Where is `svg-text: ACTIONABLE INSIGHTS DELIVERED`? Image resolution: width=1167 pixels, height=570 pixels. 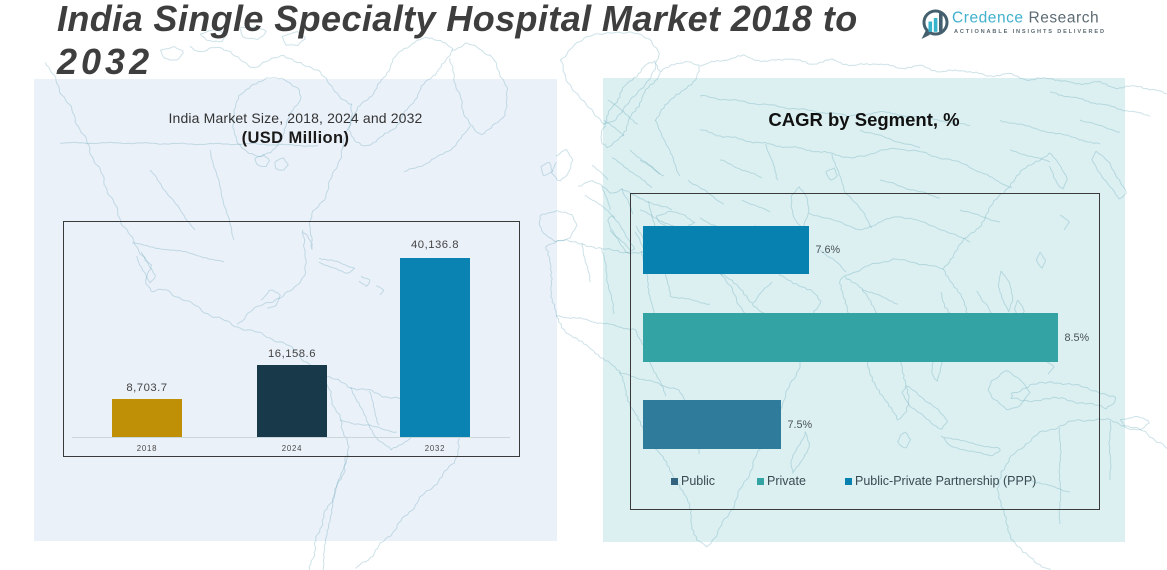 svg-text: ACTIONABLE INSIGHTS DELIVERED is located at coordinates (1030, 32).